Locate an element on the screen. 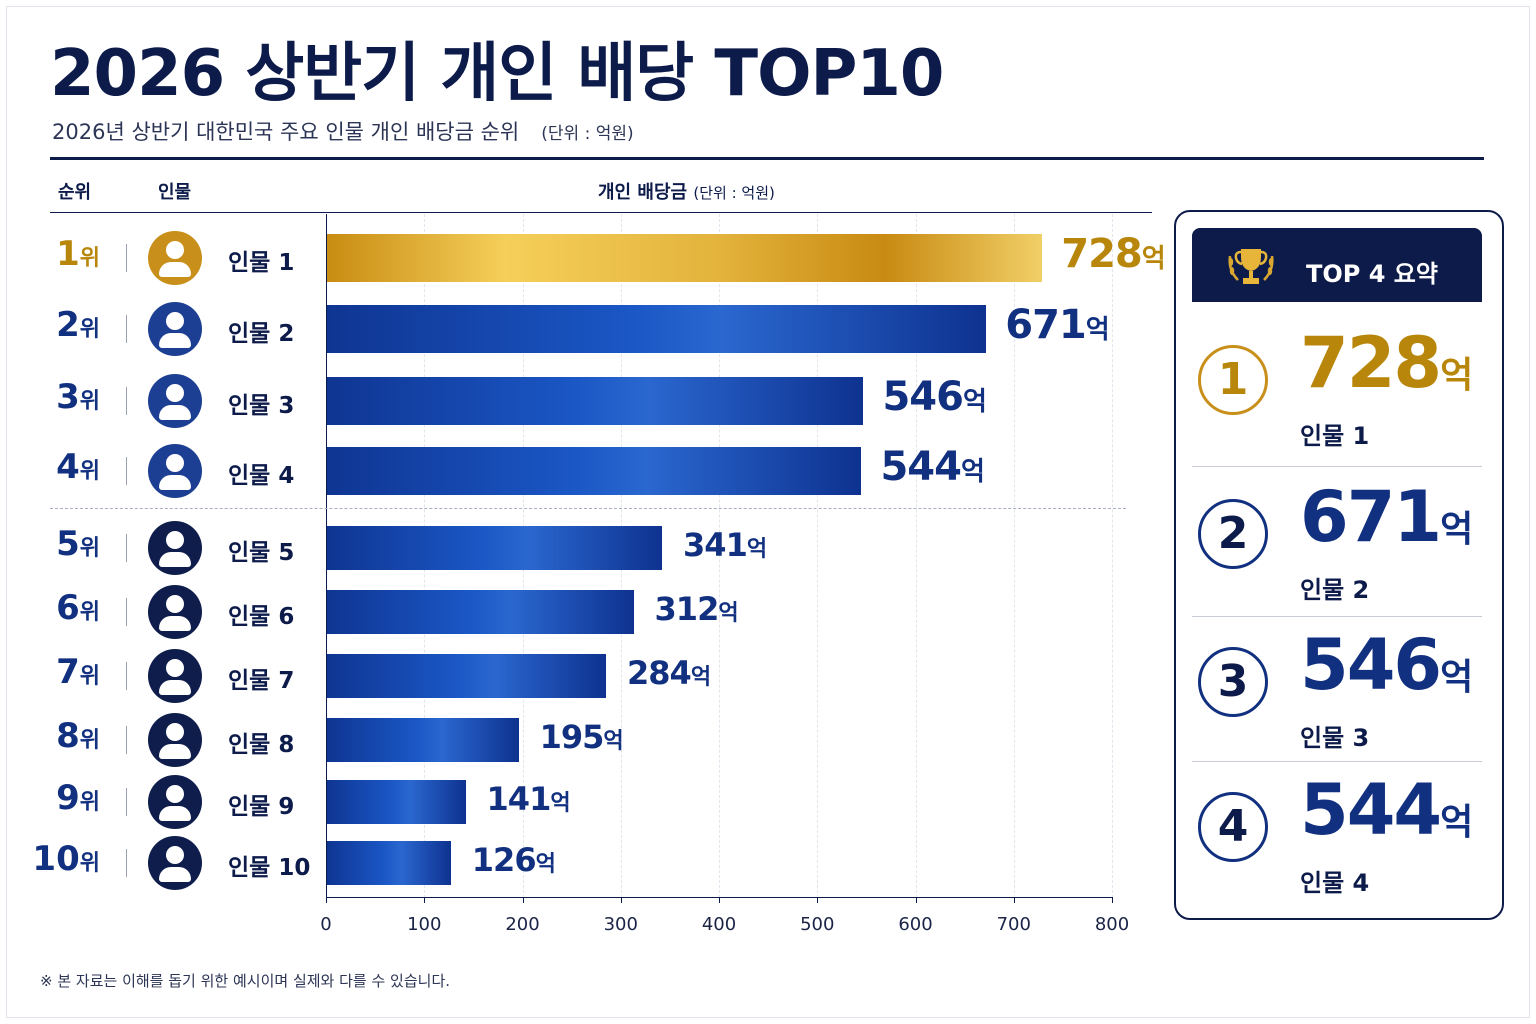  data-label-number: 544 is located at coordinates (920, 467).